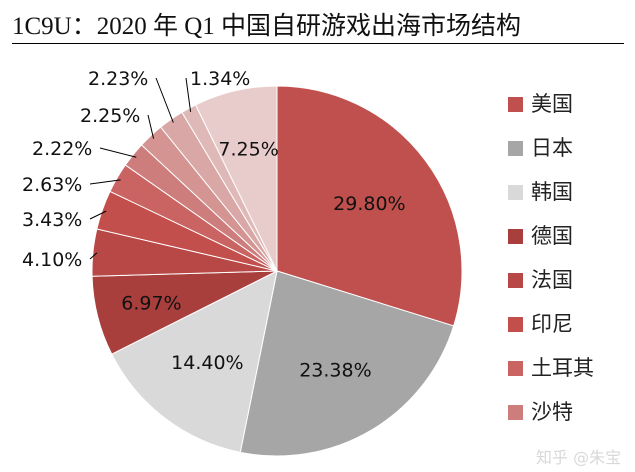  What do you see at coordinates (110, 116) in the screenshot?
I see `slice-label: 2.25%` at bounding box center [110, 116].